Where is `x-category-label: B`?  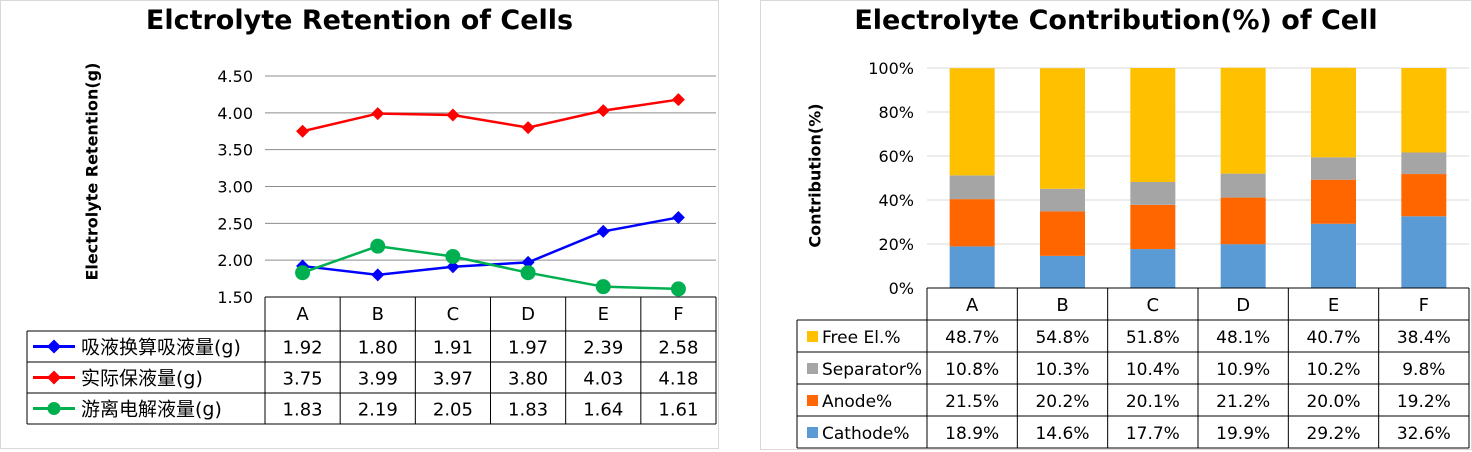
x-category-label: B is located at coordinates (378, 314).